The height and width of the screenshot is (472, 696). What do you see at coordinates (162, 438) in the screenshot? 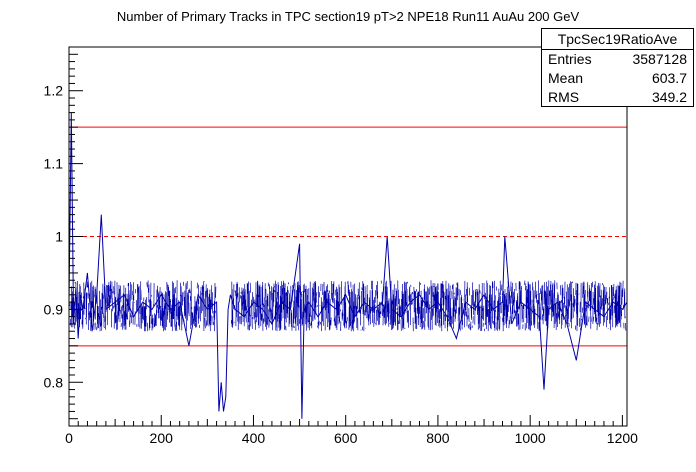
I see `x-tick-label: 200` at bounding box center [162, 438].